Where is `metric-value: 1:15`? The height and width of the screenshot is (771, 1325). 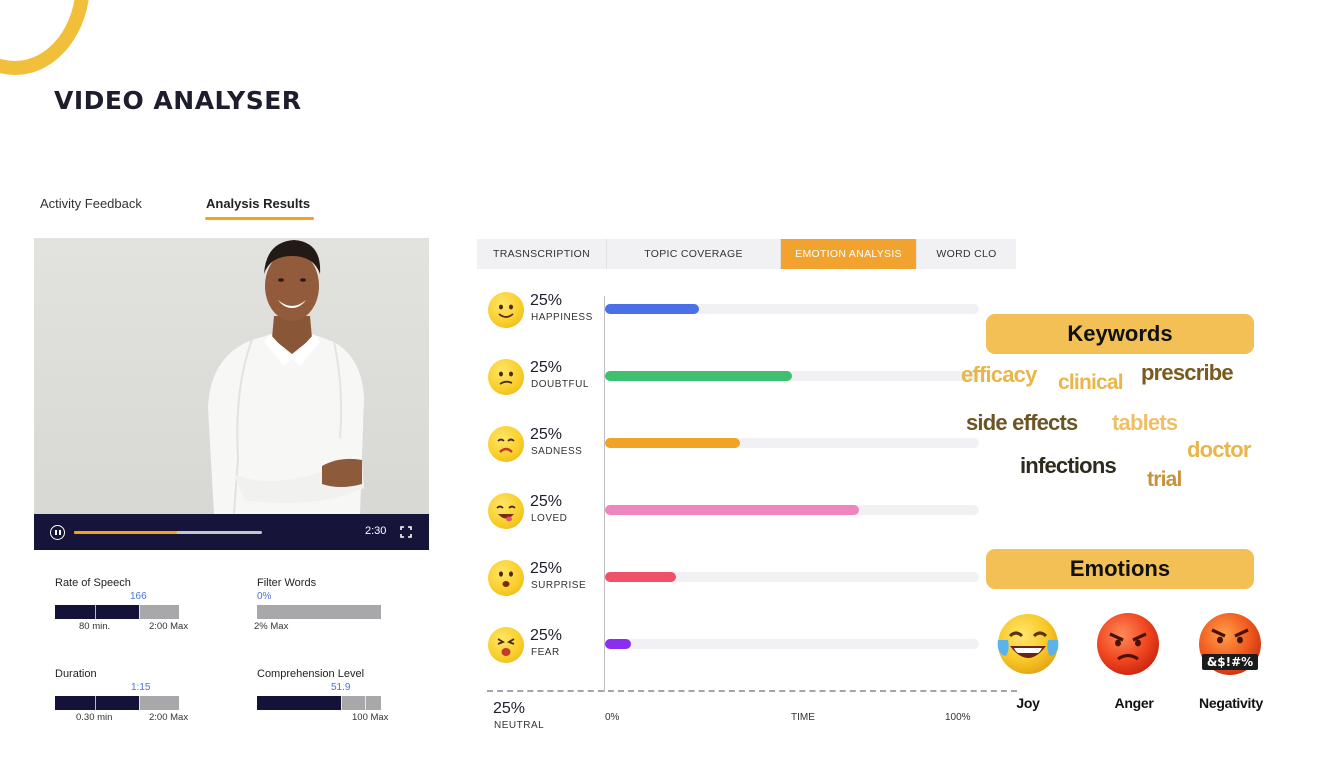
metric-value: 1:15 is located at coordinates (141, 687).